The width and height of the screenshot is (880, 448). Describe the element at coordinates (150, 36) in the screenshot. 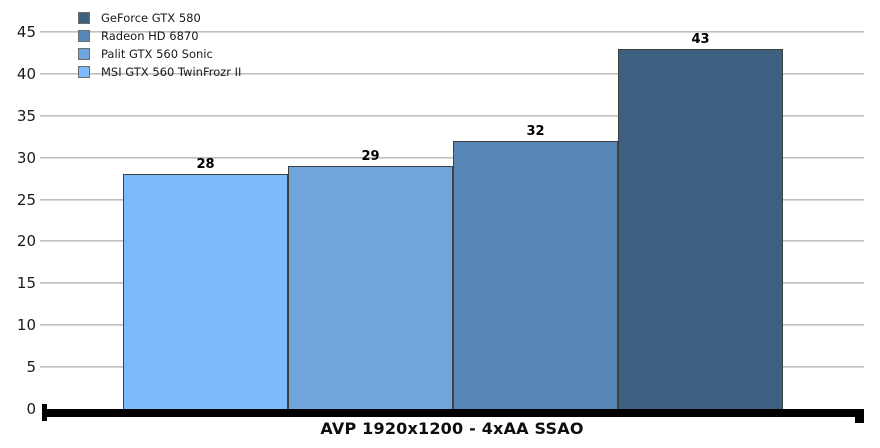

I see `legend-label: Radeon HD 6870` at that location.